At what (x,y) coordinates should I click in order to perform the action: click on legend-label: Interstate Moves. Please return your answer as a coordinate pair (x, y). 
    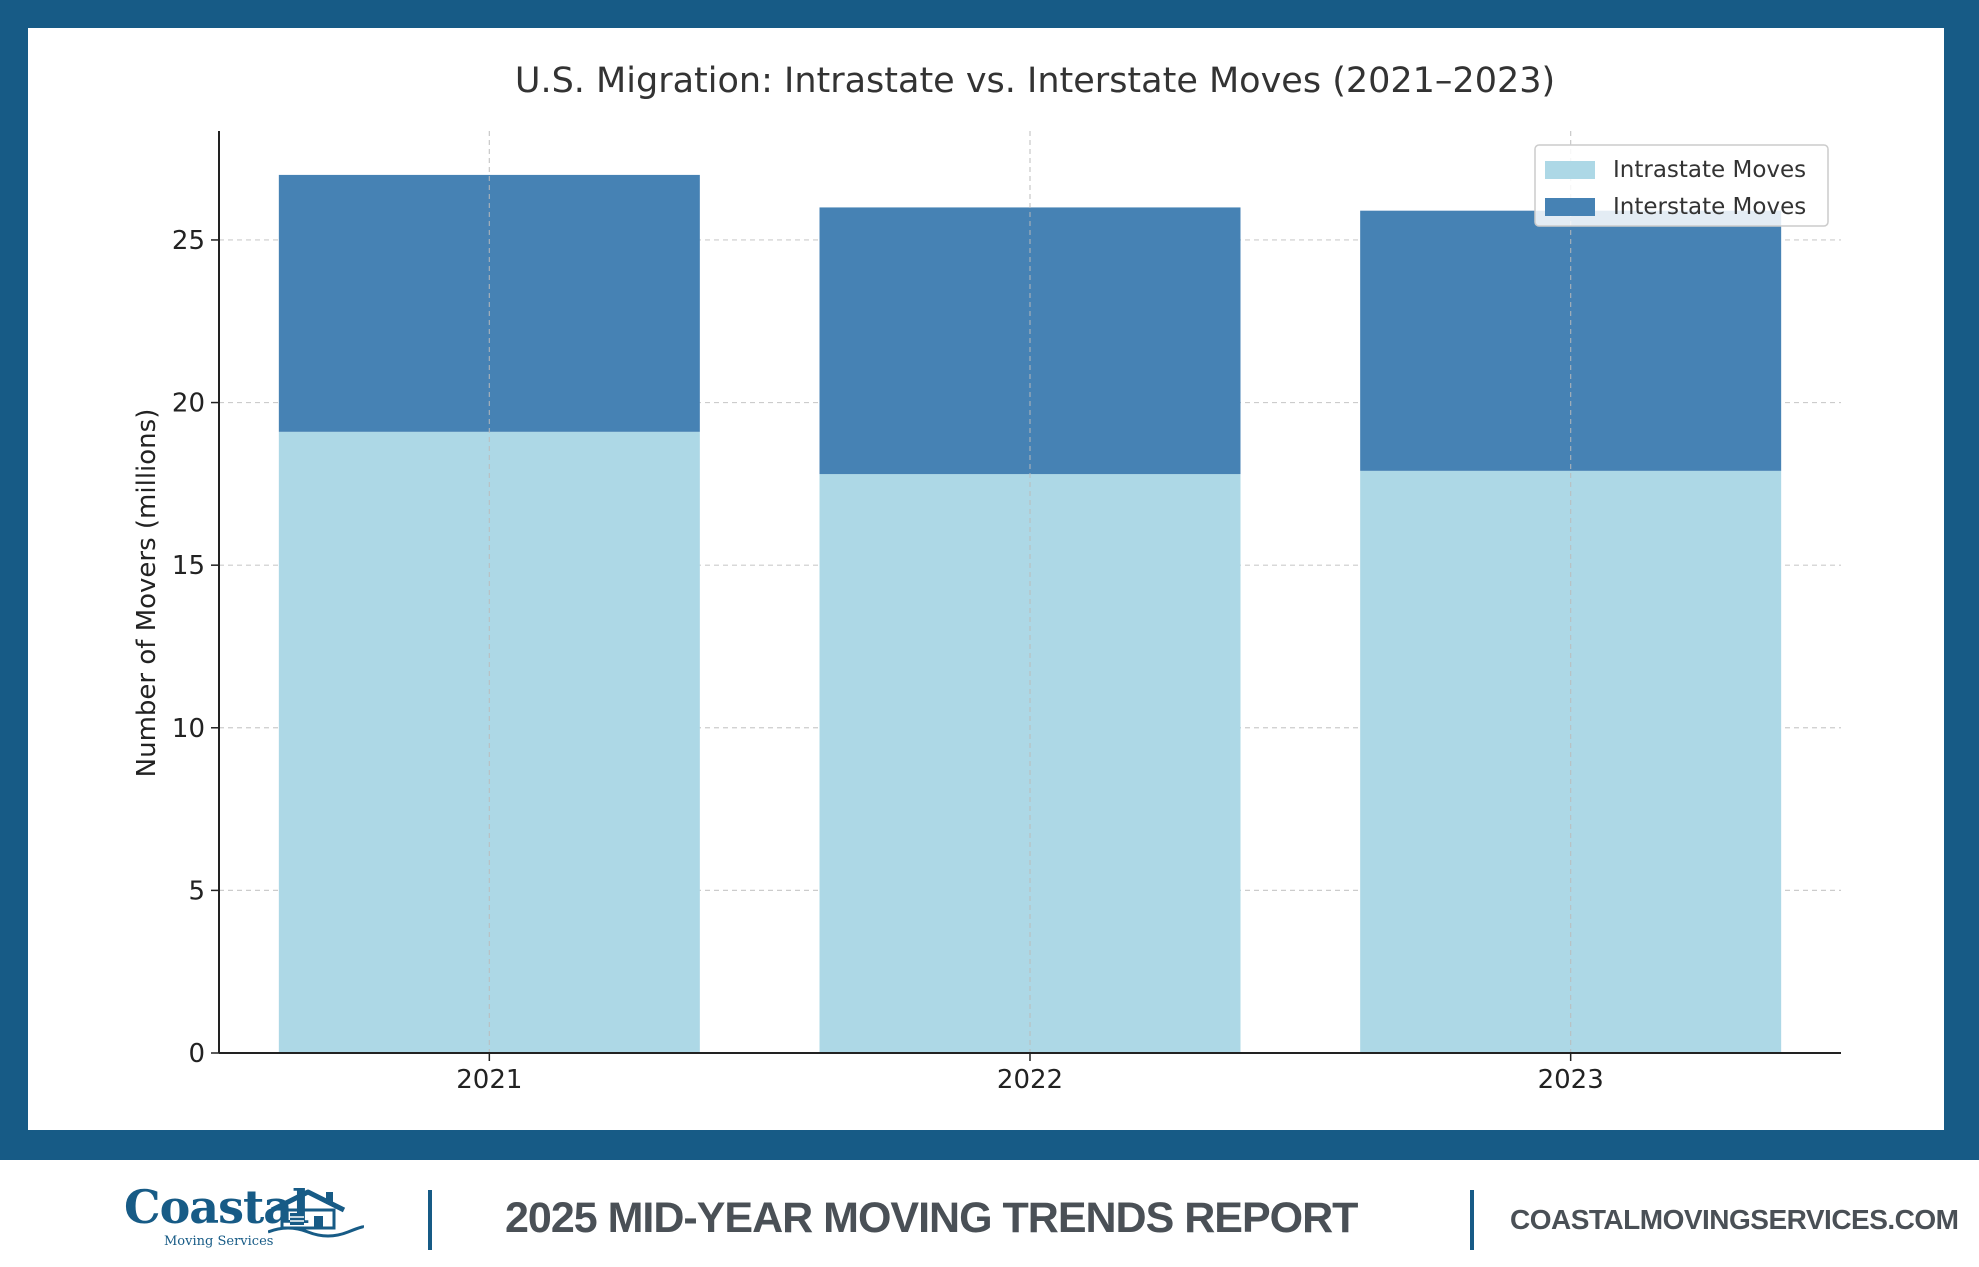
    Looking at the image, I should click on (1709, 207).